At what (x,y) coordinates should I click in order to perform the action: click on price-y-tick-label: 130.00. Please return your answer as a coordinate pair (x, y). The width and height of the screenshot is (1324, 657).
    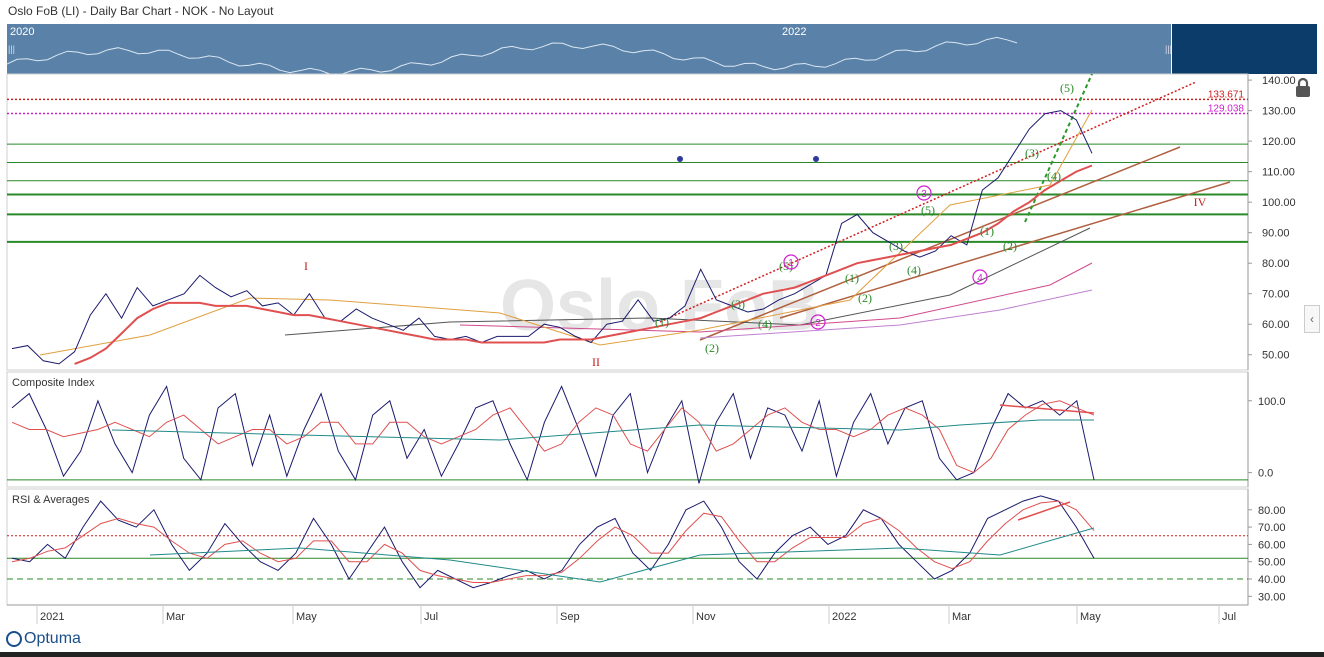
    Looking at the image, I should click on (1279, 112).